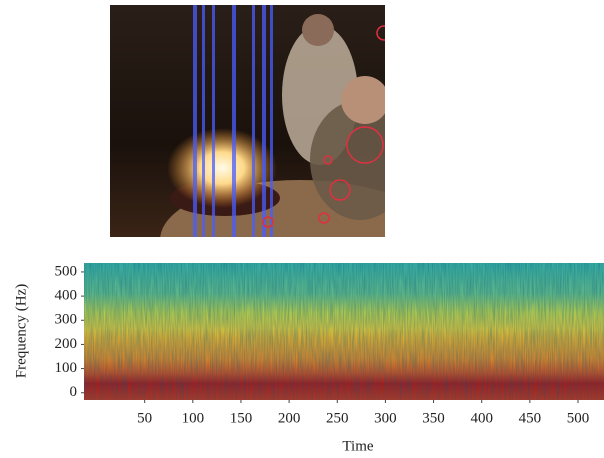 The width and height of the screenshot is (604, 458). I want to click on y-tick-label: 100, so click(66, 368).